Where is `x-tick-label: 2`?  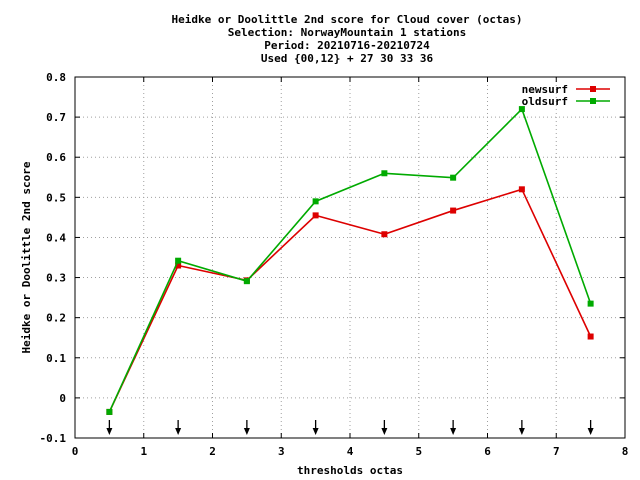 x-tick-label: 2 is located at coordinates (212, 451).